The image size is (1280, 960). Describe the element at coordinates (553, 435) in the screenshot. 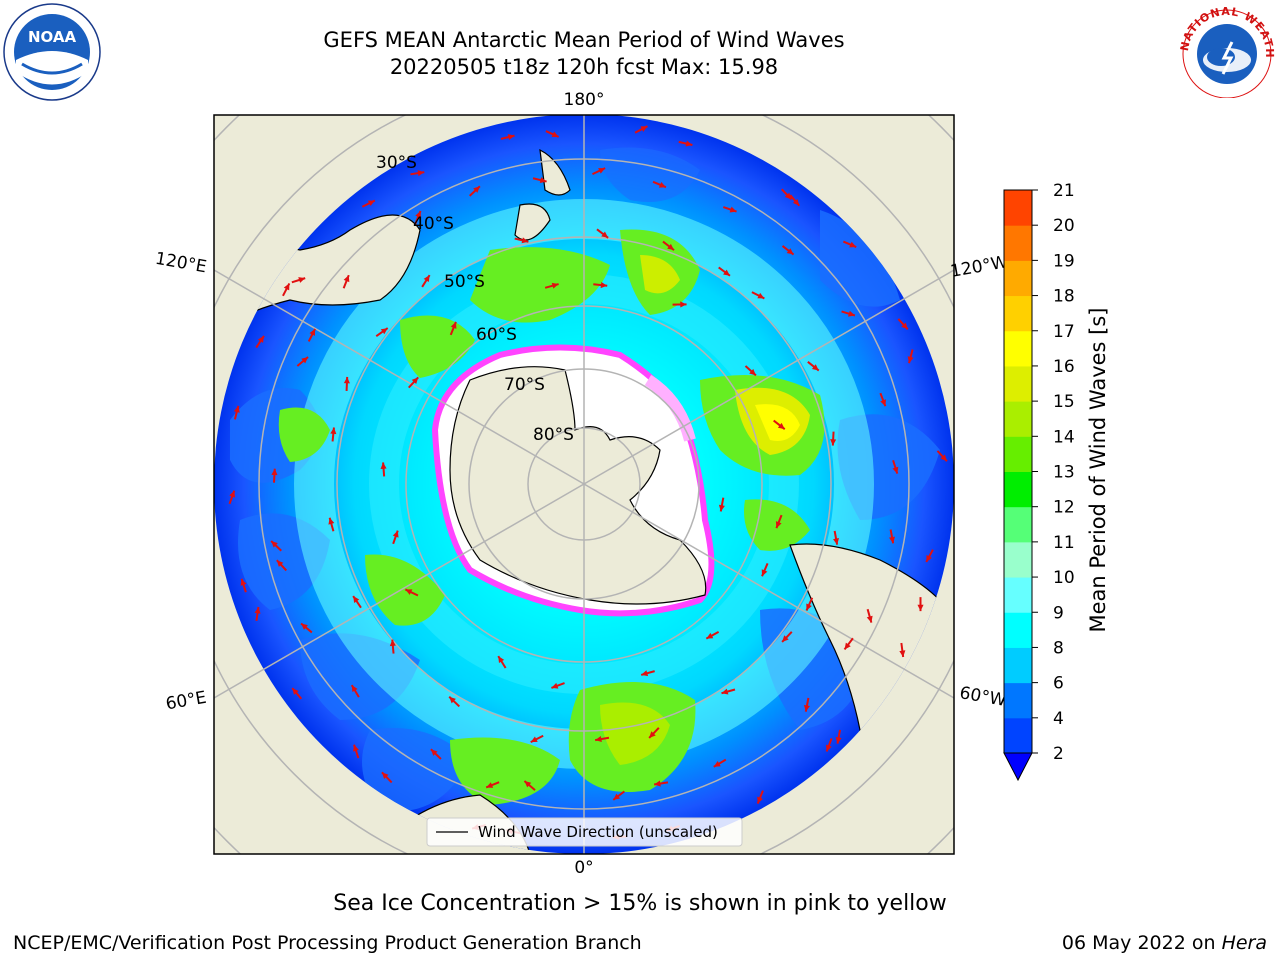

I see `lat-label-80s: 80°S` at that location.